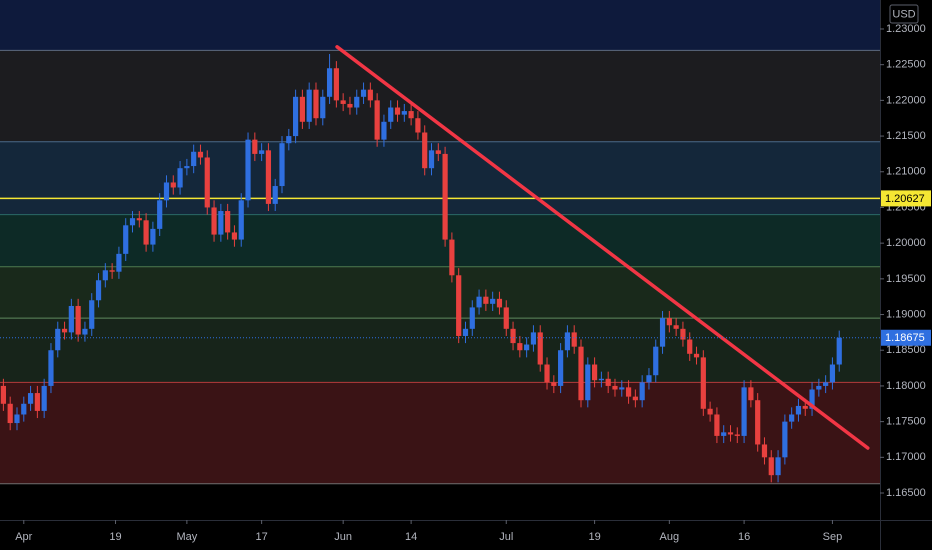  What do you see at coordinates (906, 243) in the screenshot?
I see `y-tick-label: 1.20000` at bounding box center [906, 243].